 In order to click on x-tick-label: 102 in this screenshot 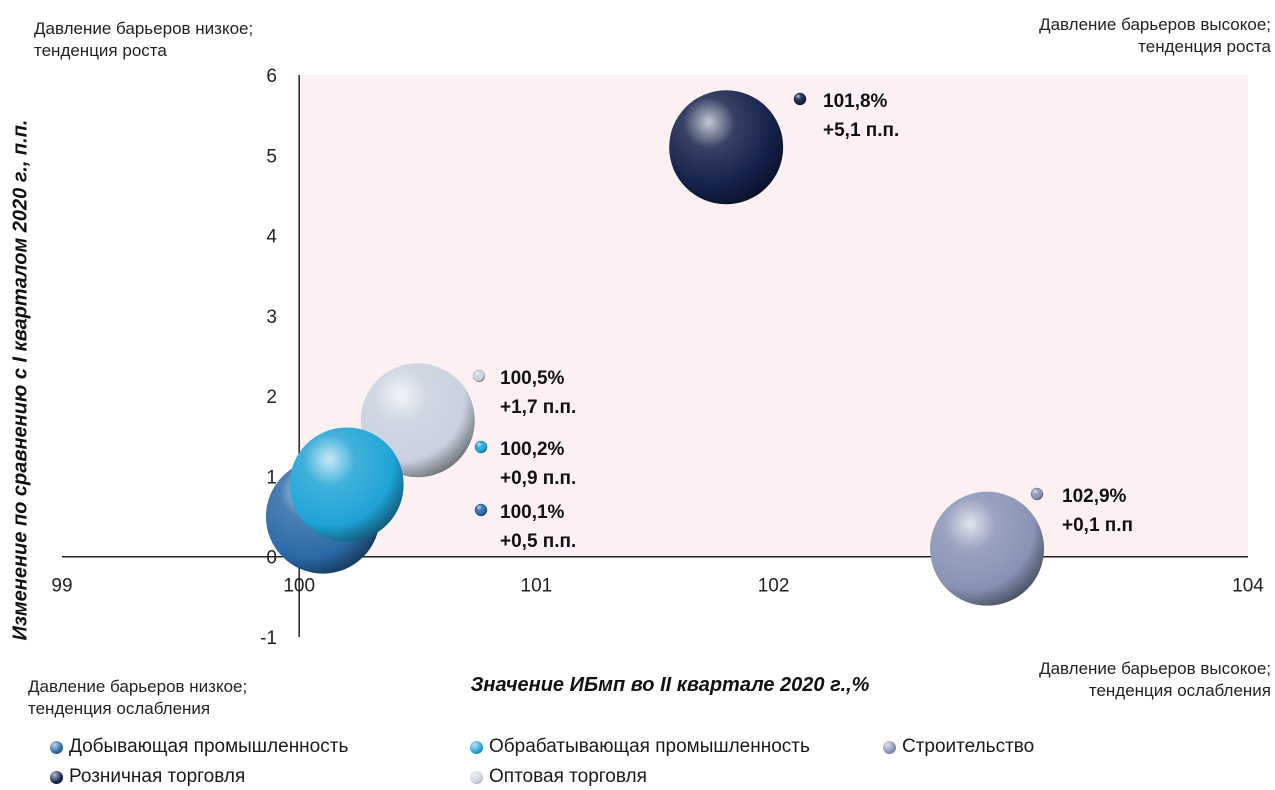, I will do `click(774, 586)`.